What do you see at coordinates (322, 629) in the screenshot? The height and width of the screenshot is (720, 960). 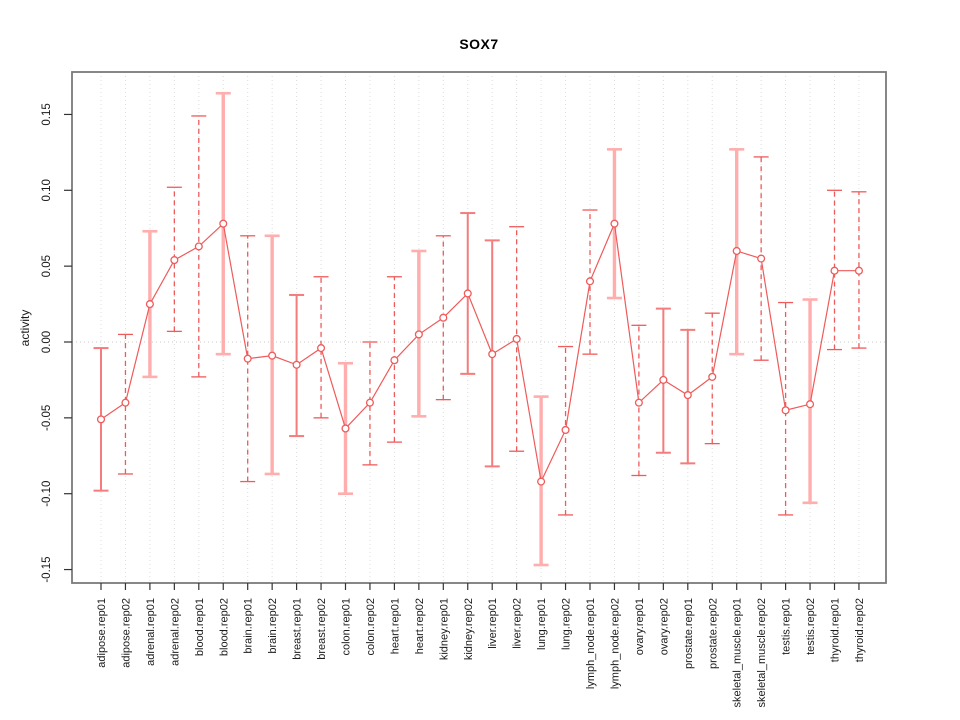 I see `x-tick-label: breast.rep02` at bounding box center [322, 629].